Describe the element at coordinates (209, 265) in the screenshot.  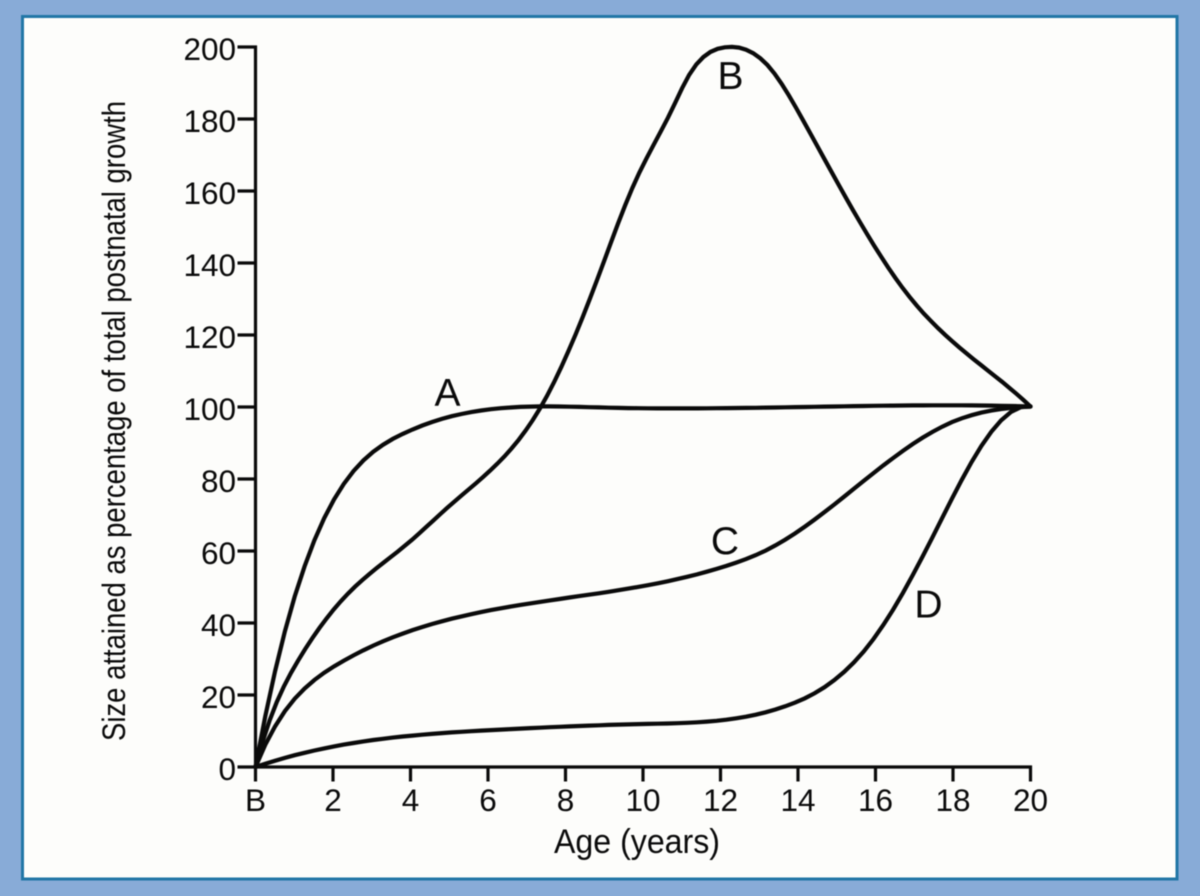
I see `svg-text: 140` at that location.